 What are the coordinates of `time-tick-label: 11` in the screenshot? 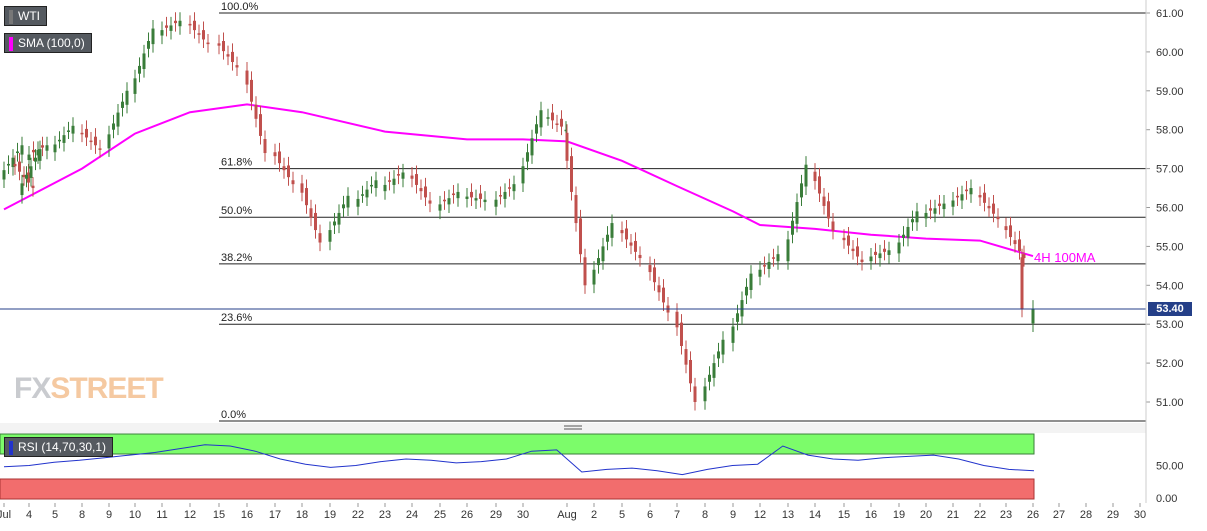 It's located at (161, 515).